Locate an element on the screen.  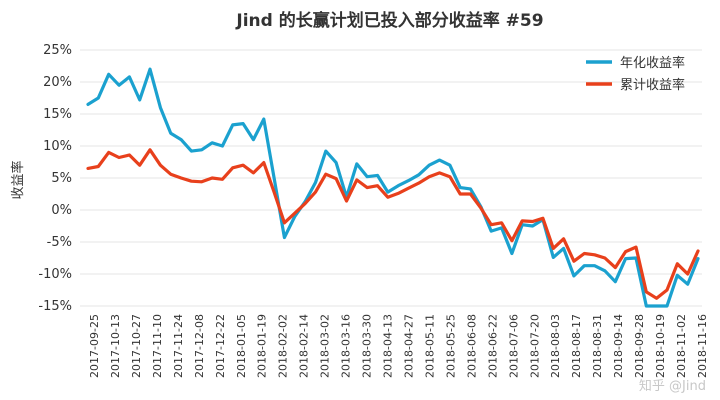
y-axis-ticks: -15% -10% -5% 0% 5% 10% 15% 20% 25% is located at coordinates (55, 178).